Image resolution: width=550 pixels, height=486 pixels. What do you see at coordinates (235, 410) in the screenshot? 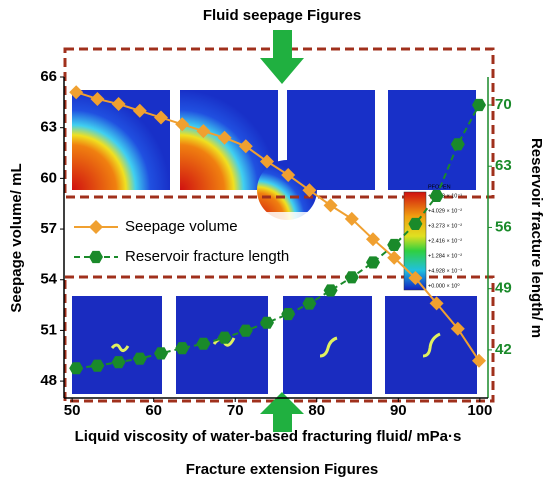
I see `x-tick-label: 70` at bounding box center [235, 410].